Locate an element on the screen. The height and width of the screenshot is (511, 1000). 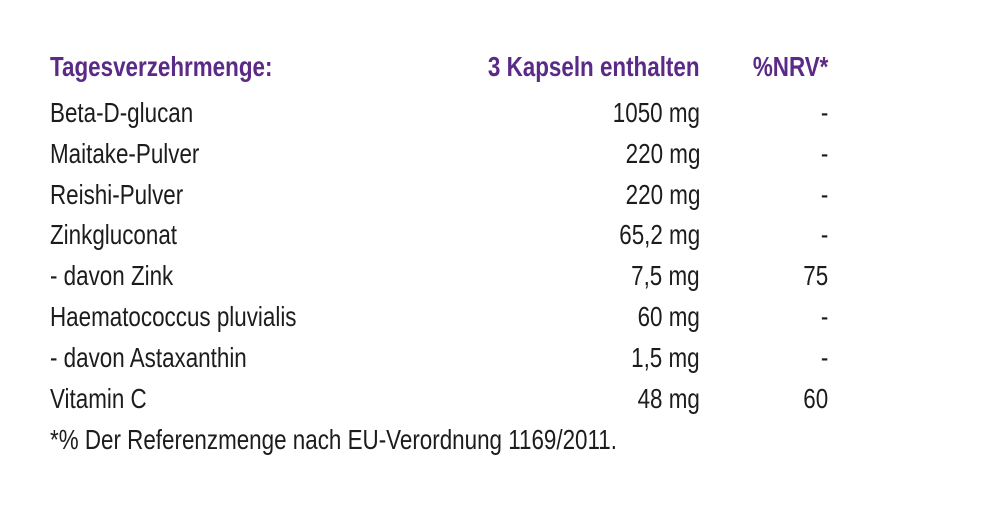
header-cell: %NRV* is located at coordinates (790, 66).